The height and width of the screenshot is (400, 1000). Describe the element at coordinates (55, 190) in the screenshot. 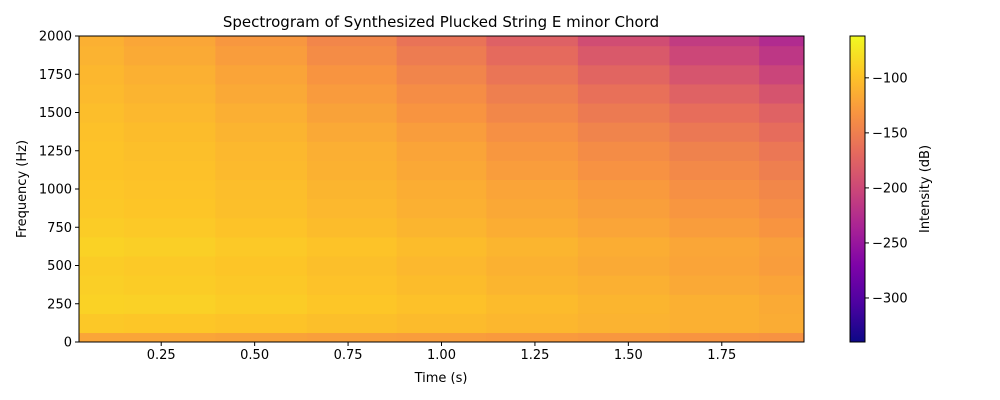

I see `y-tick-label: 1000` at that location.